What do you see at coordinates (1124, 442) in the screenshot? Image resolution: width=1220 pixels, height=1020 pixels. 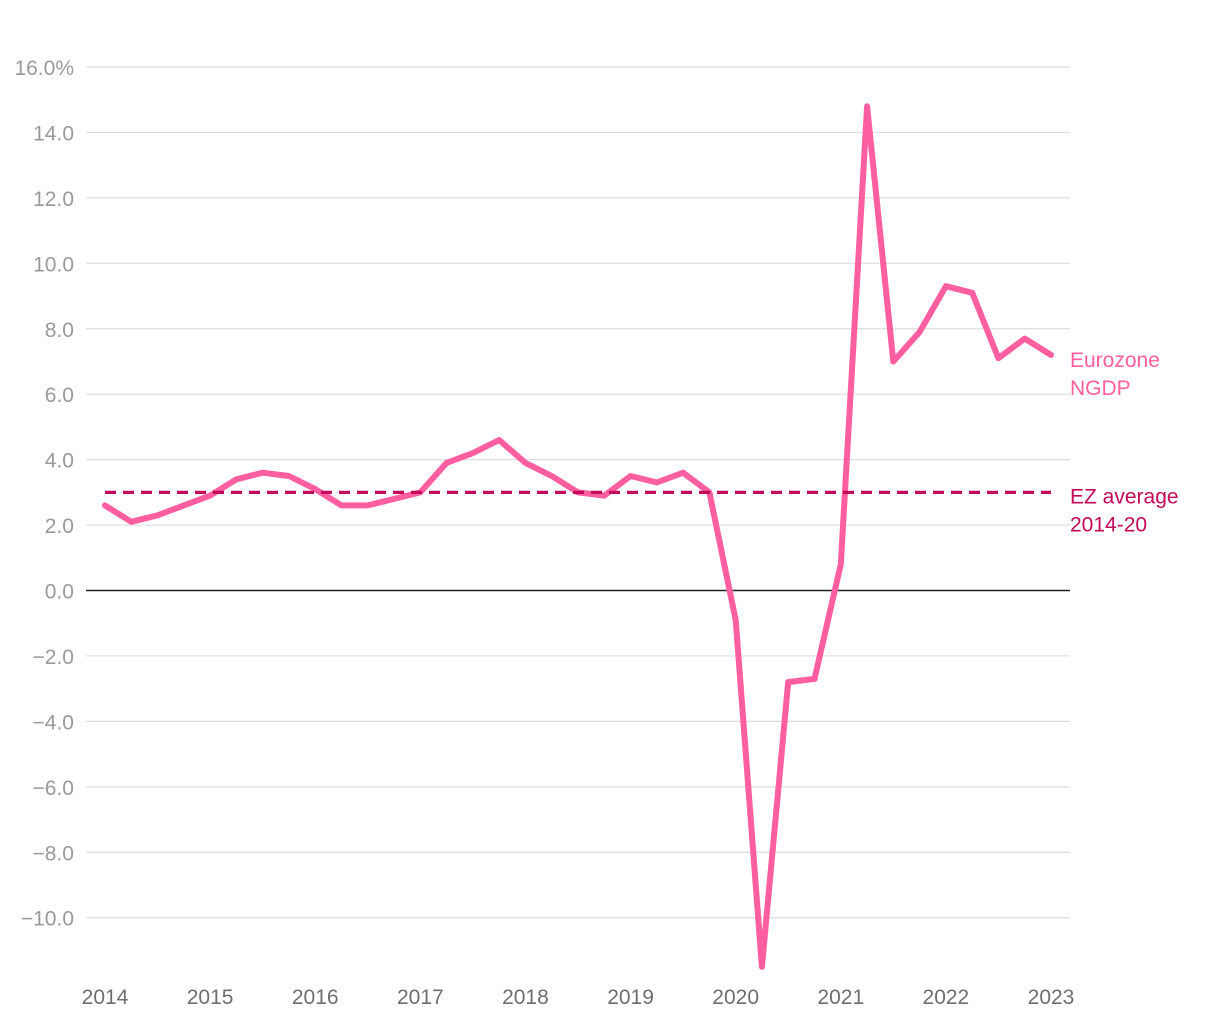 I see `series-labels: Eurozone NGDP EZ average 2014-20` at bounding box center [1124, 442].